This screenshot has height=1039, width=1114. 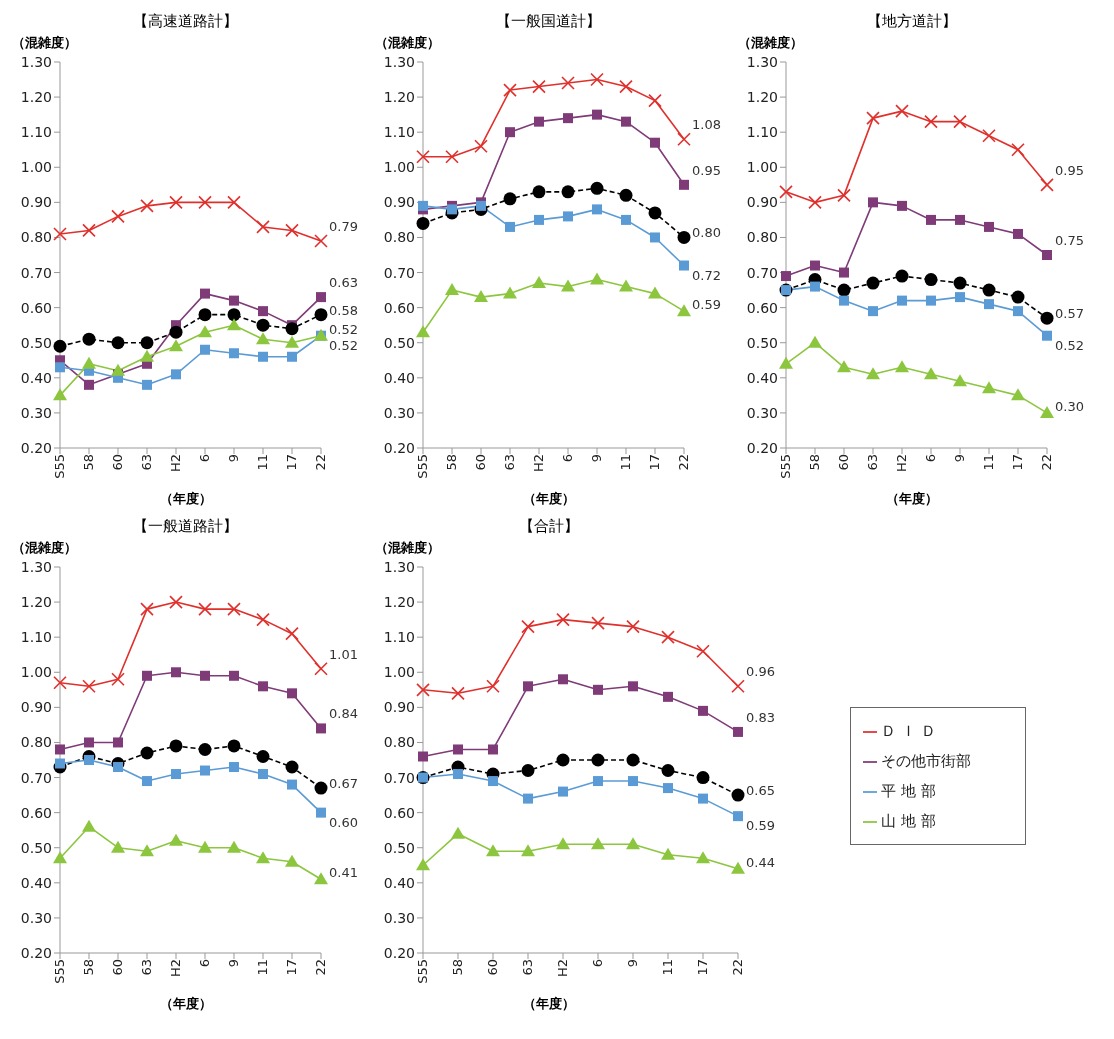 I want to click on x-tick-label: 58, so click(x=458, y=967).